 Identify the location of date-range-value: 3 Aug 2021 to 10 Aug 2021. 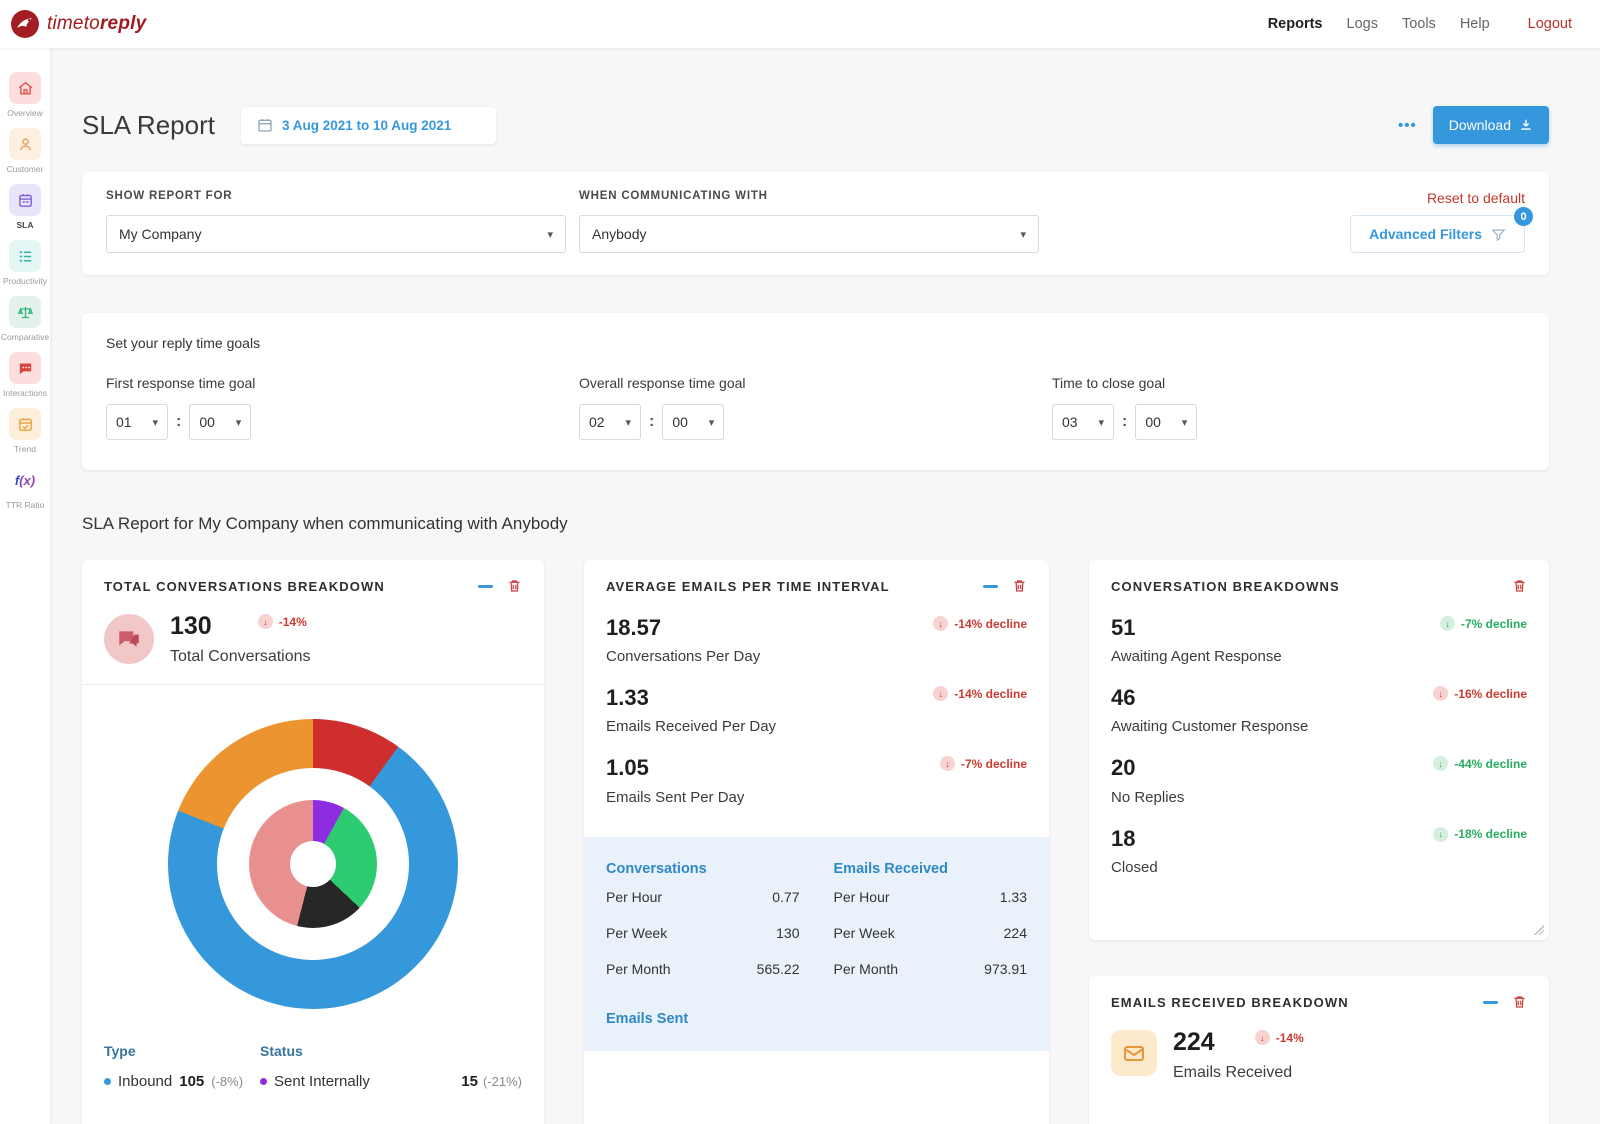
(366, 125).